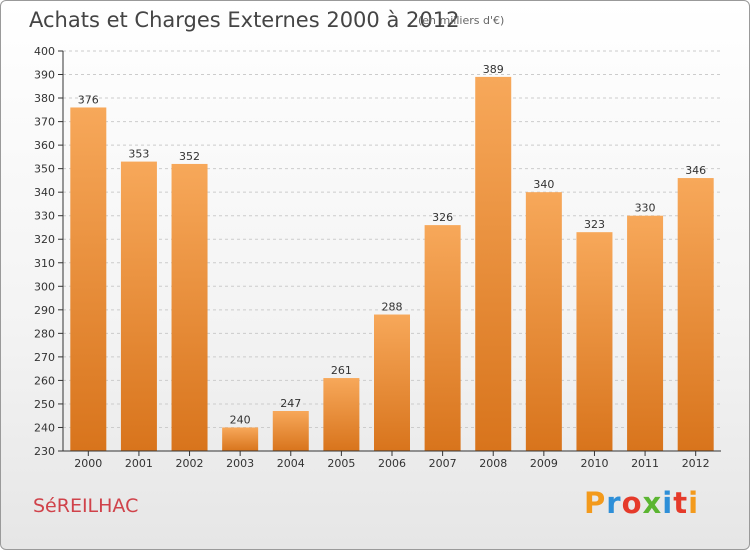  I want to click on x-tick-label: 2010, so click(594, 463).